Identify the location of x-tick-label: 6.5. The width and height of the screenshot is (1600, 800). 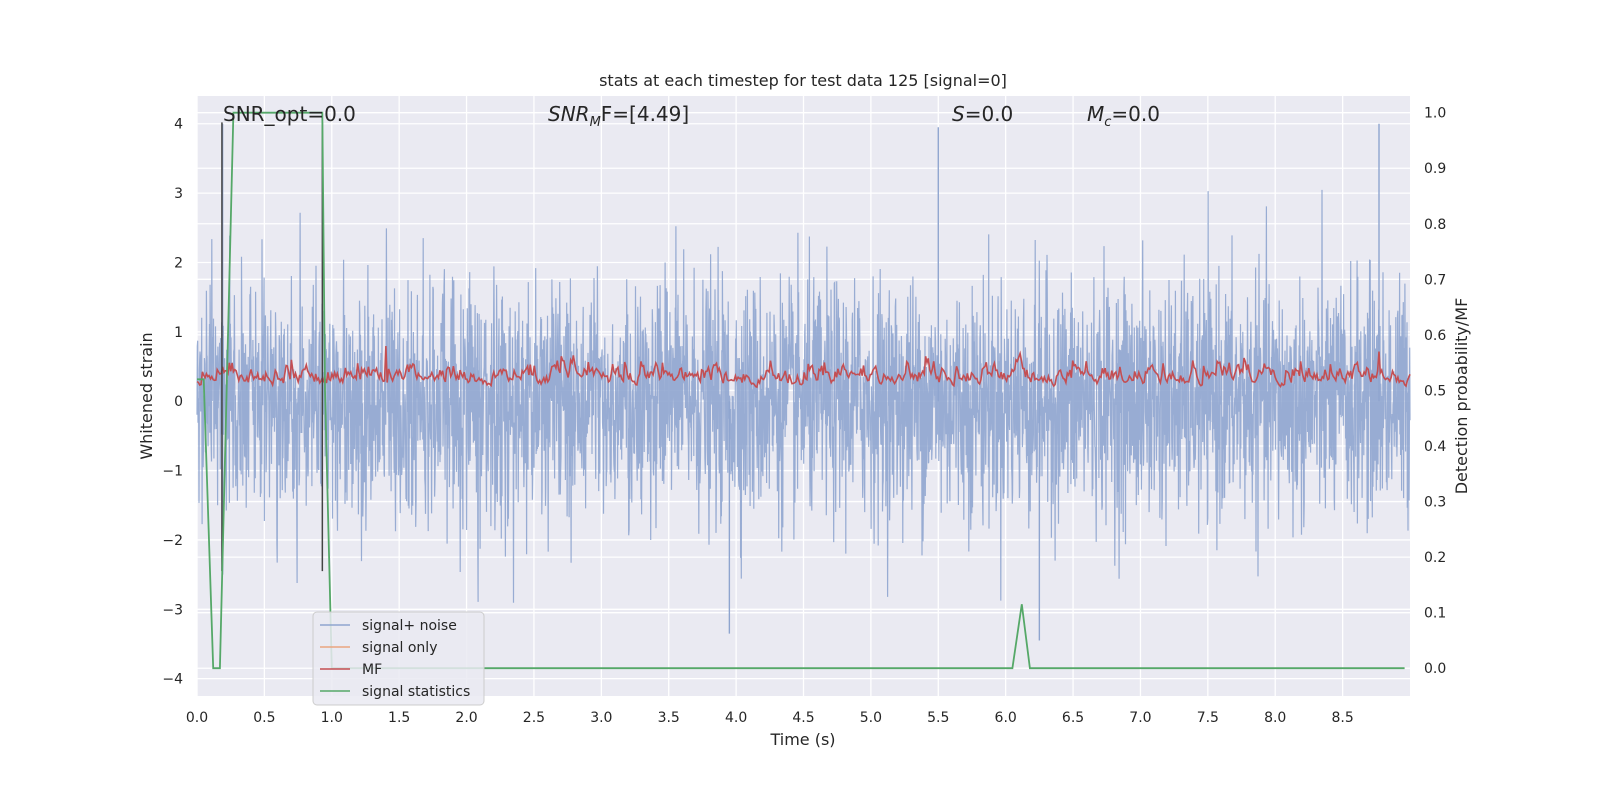
(1073, 718).